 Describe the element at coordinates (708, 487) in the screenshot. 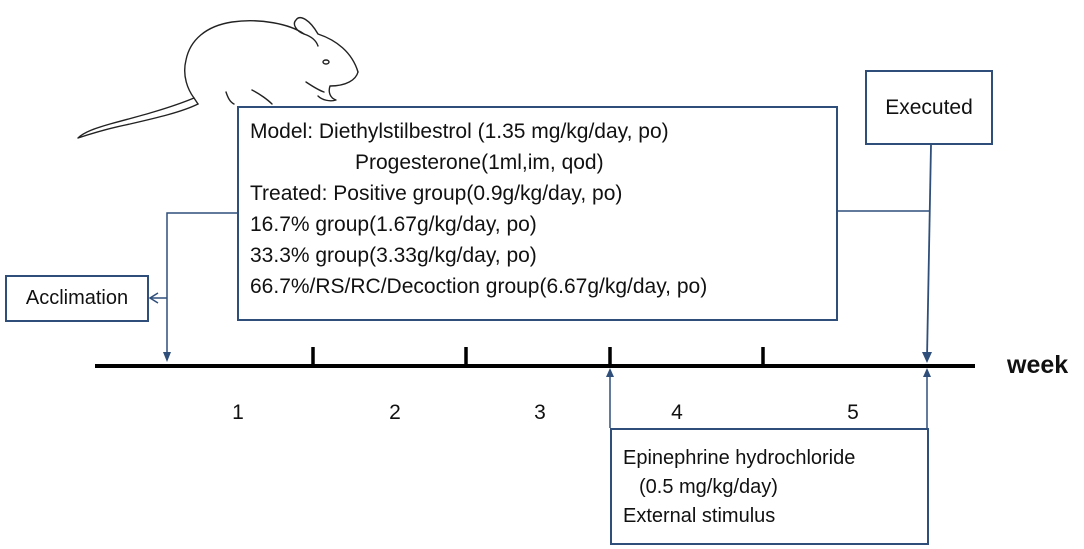

I see `stimulus-line: (0.5 mg/kg/day)` at that location.